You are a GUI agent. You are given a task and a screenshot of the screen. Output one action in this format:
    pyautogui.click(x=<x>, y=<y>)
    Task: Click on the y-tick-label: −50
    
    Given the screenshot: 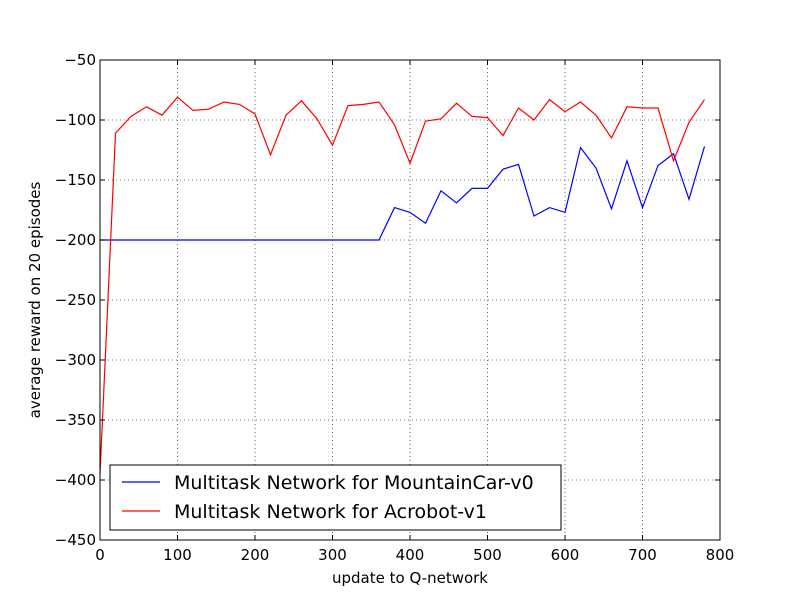 What is the action you would take?
    pyautogui.click(x=80, y=60)
    